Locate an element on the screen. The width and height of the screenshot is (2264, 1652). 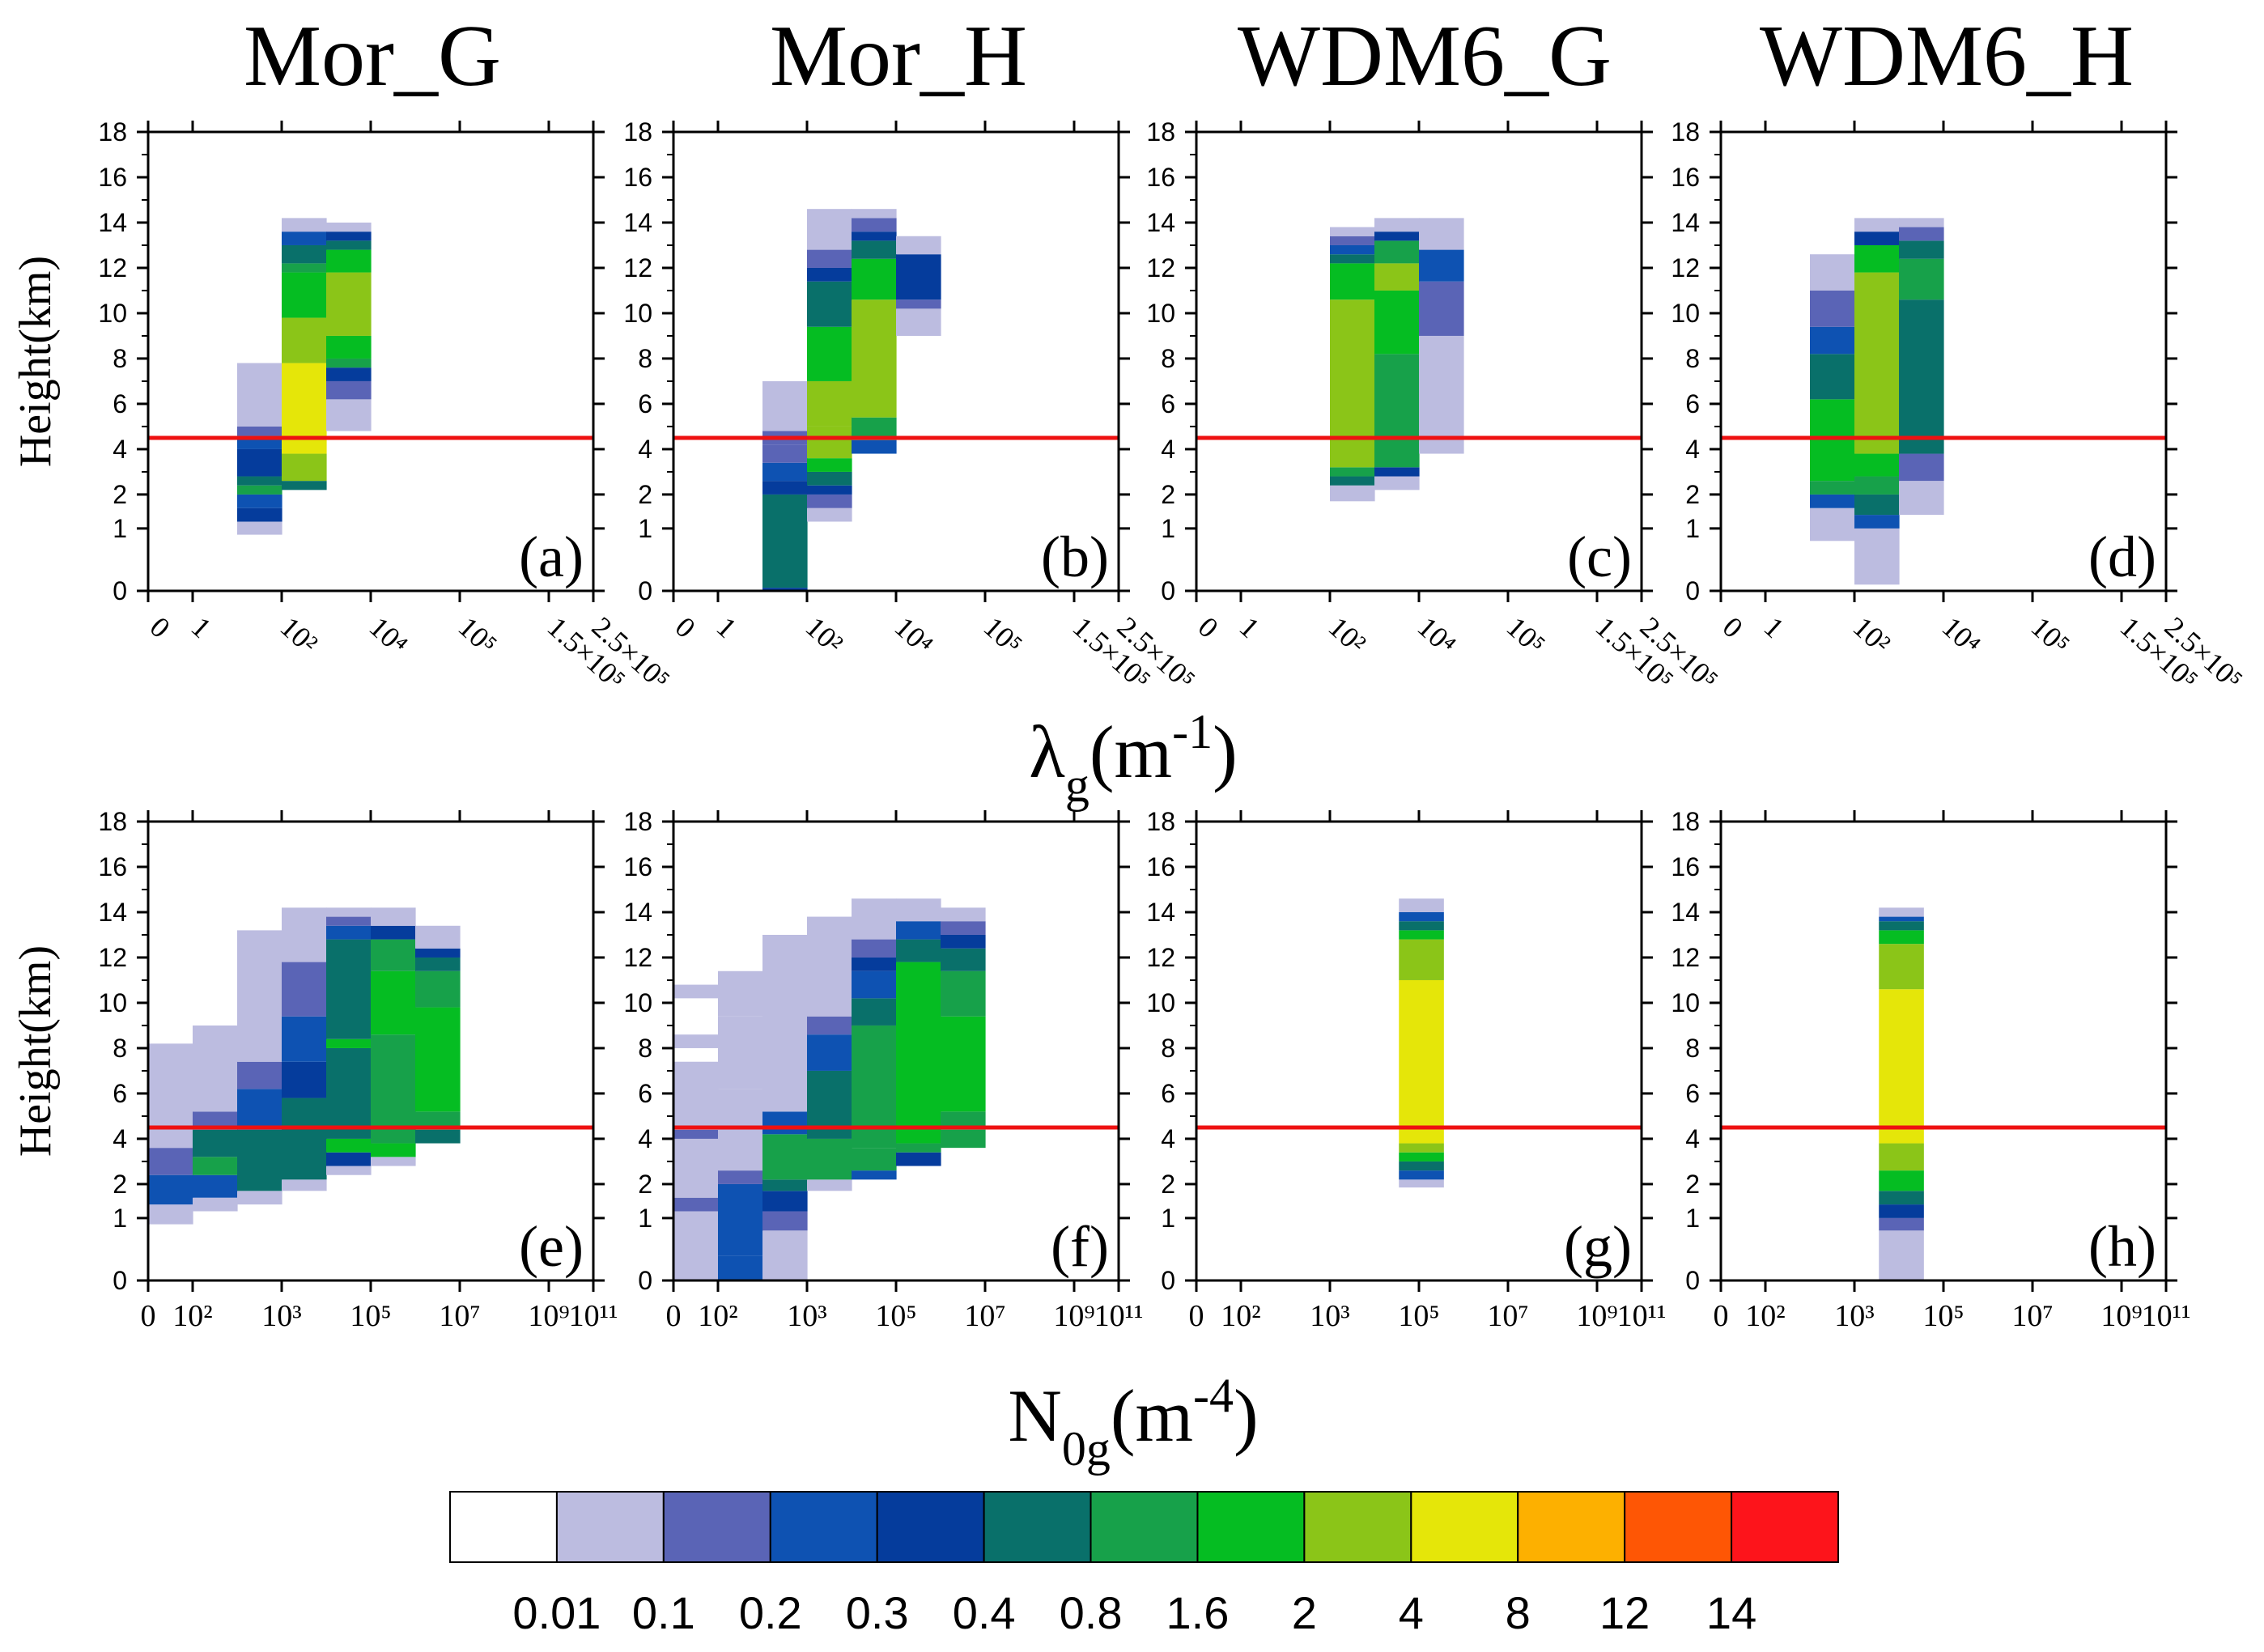
heatmap-cells-g is located at coordinates (1421, 1043).